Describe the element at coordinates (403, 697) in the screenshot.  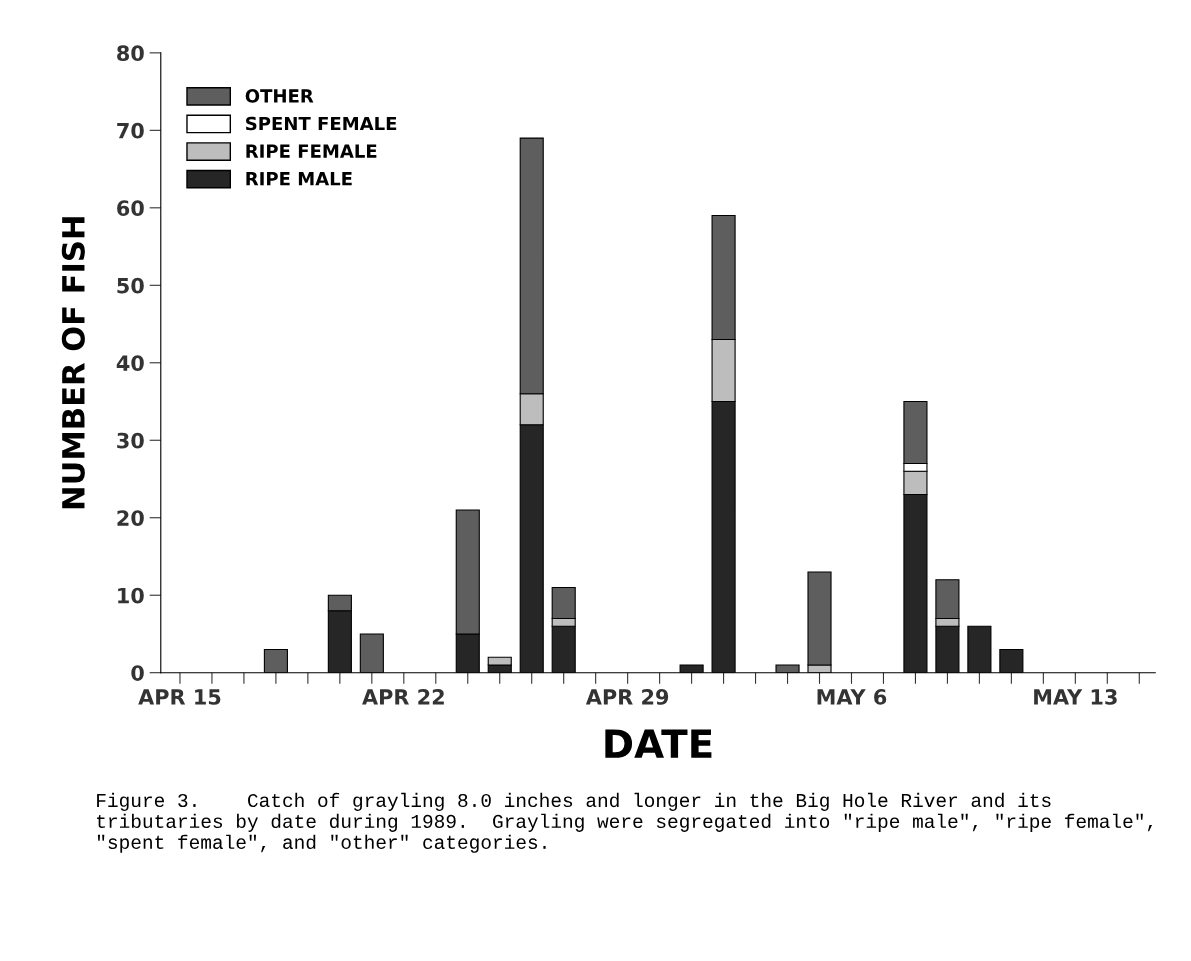
I see `x-tick-label: APR 22` at that location.